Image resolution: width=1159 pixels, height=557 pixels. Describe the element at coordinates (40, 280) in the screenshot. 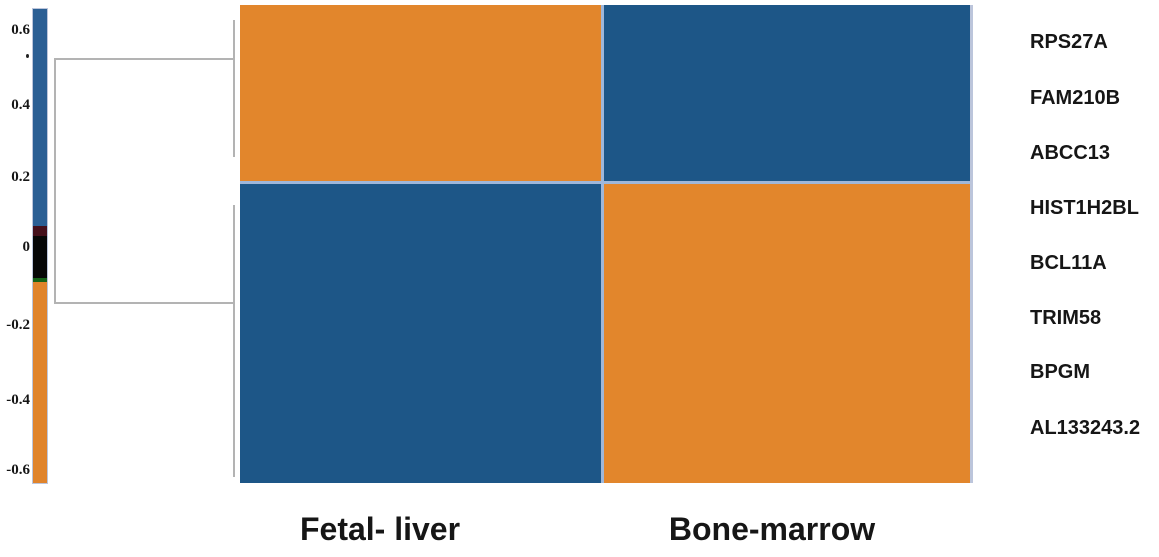

I see `colorbar-segment-green` at that location.